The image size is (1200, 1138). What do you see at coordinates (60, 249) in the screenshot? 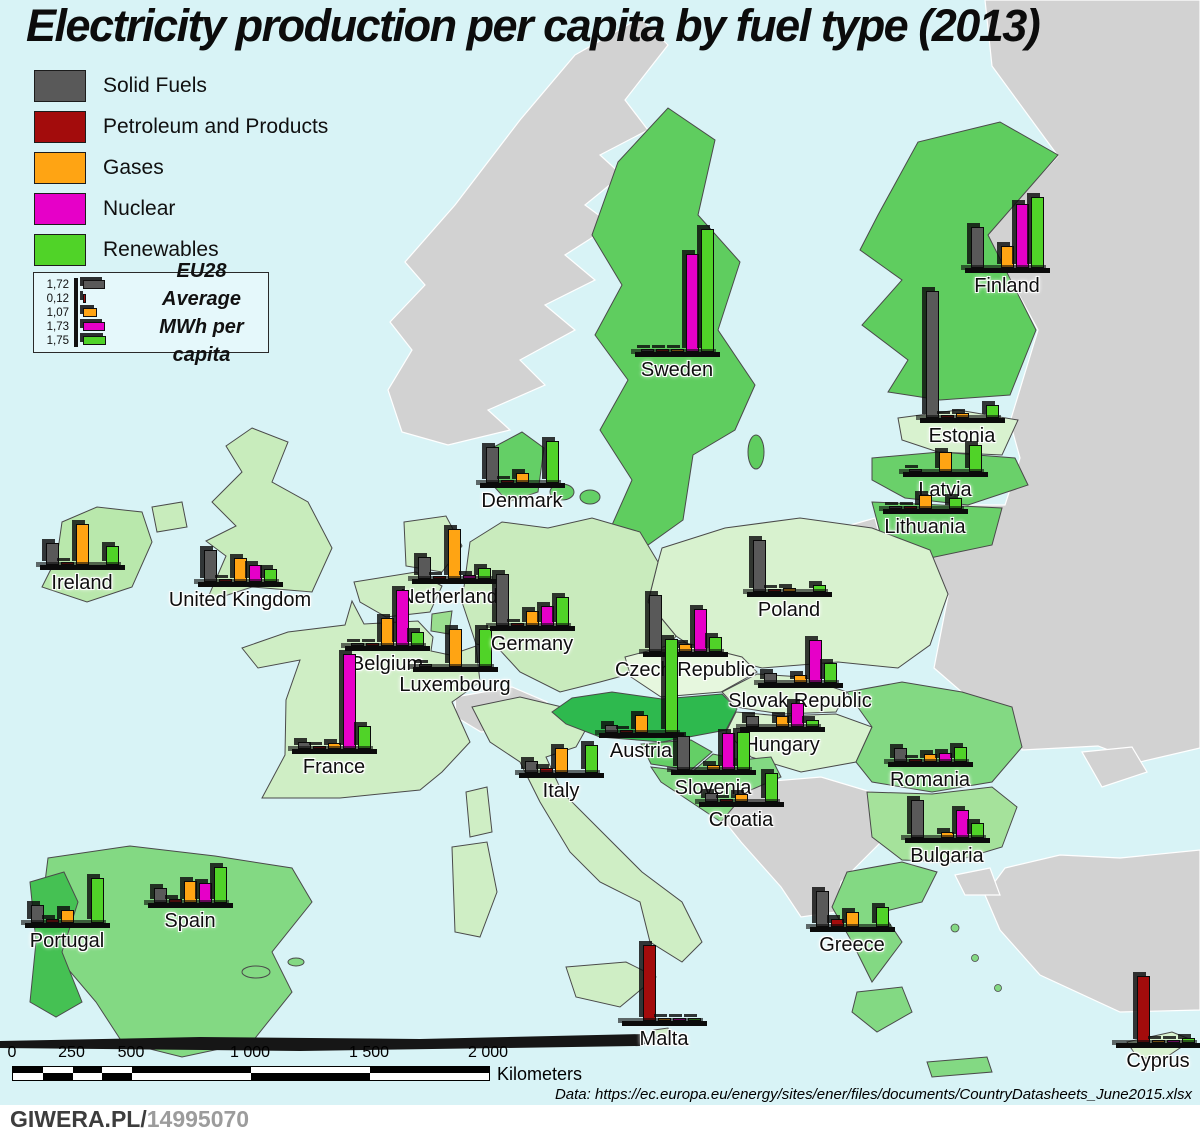
I see `legend-swatch-renewables` at bounding box center [60, 249].